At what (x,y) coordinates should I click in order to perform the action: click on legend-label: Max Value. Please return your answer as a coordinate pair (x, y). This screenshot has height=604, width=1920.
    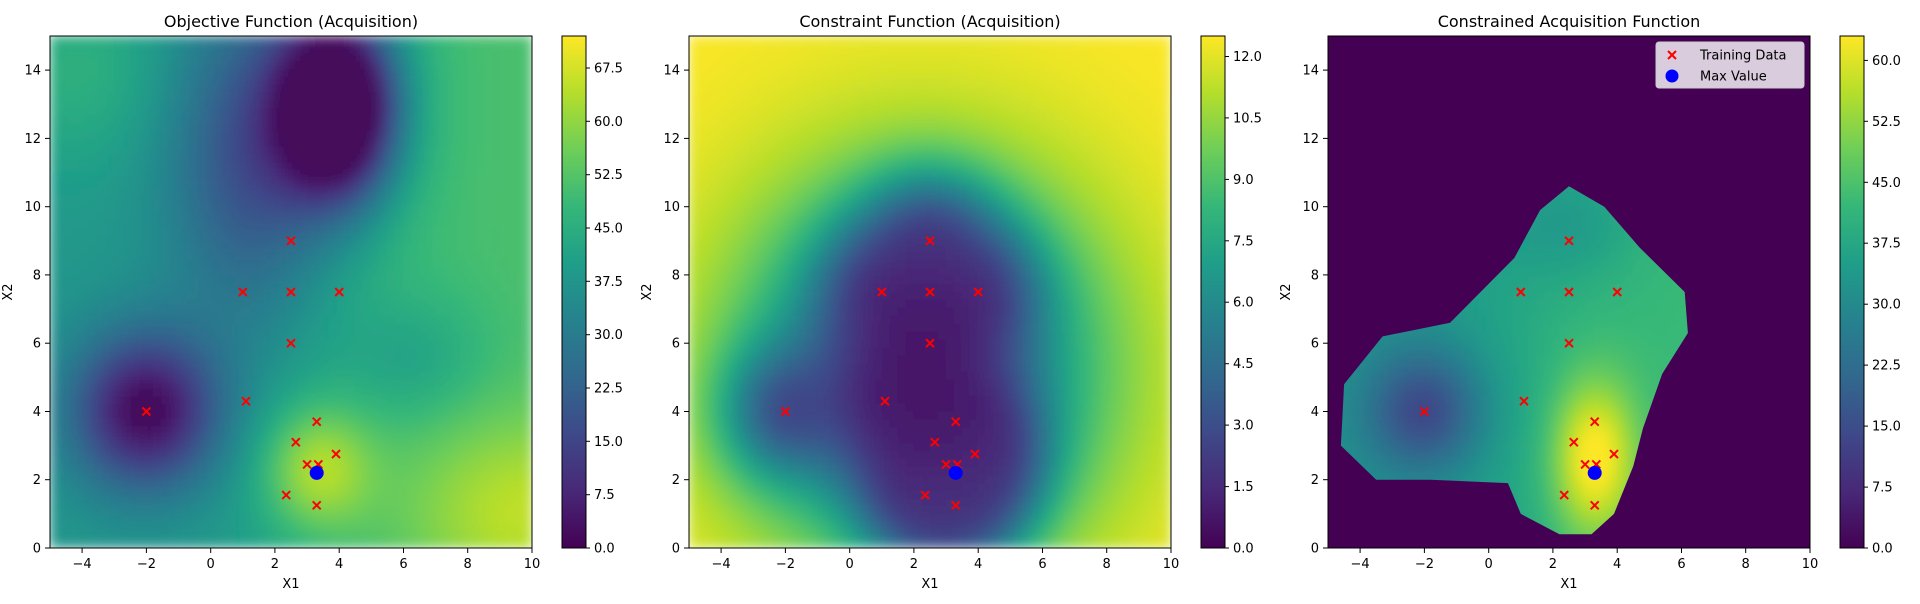
    Looking at the image, I should click on (1733, 77).